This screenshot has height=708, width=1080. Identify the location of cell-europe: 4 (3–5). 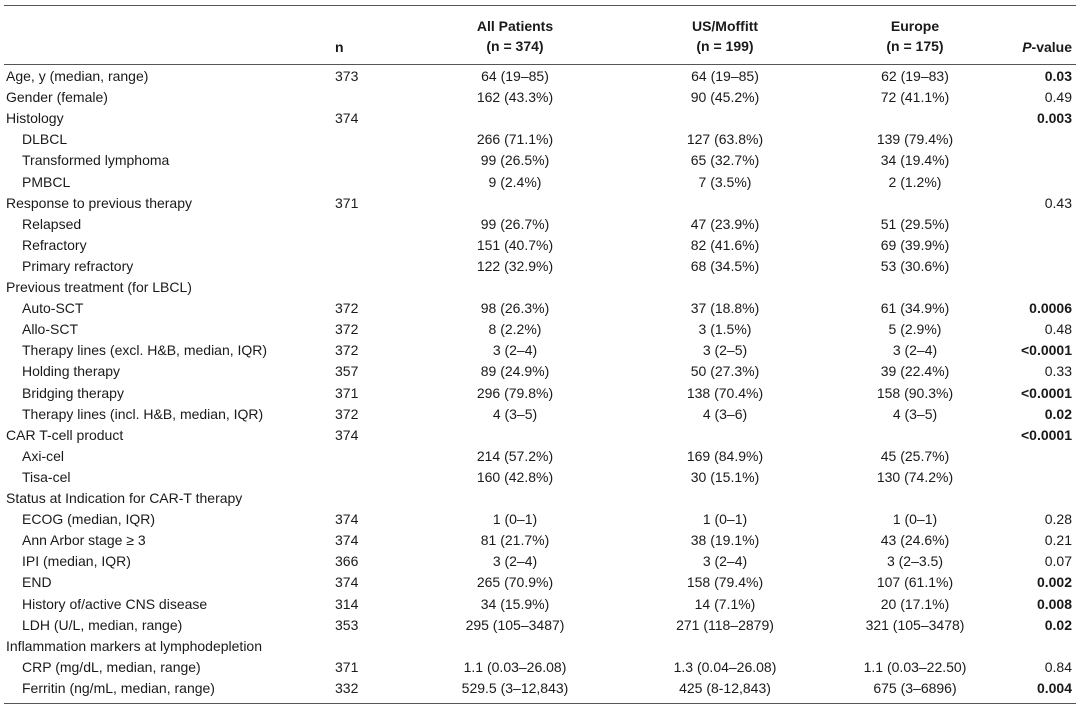
(915, 413).